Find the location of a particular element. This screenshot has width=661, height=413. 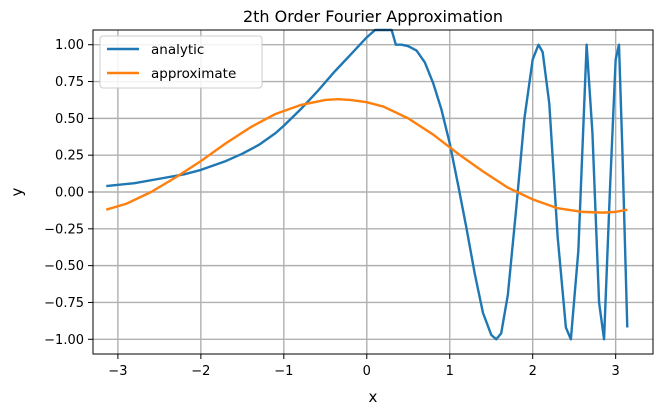

y-axis-ticks: 1.00 0.75 0.50 0.25 0.00 −0.25 −0.50 −0.75 −1.00 is located at coordinates (68, 193).